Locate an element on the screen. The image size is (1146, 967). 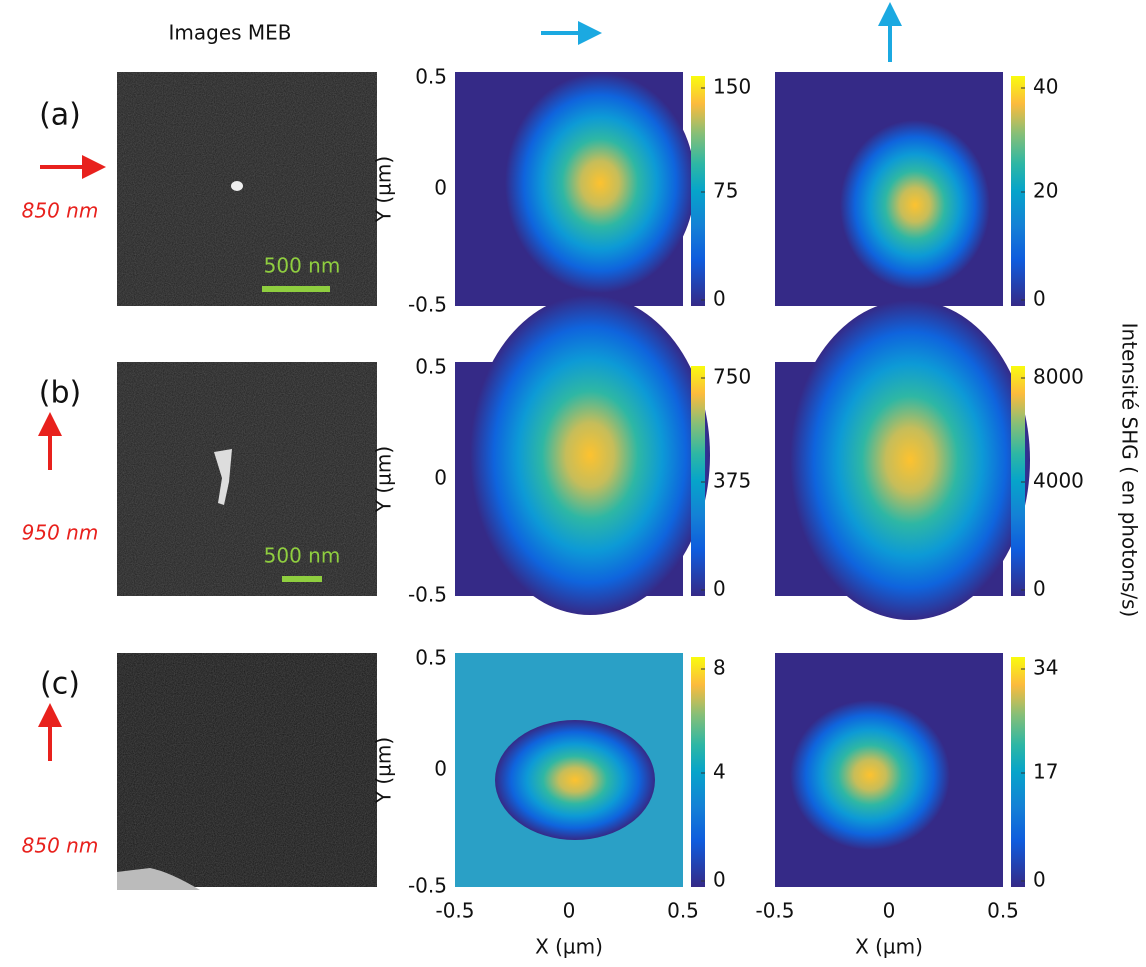
colorbar-tick-label: 8000 is located at coordinates (1058, 377).